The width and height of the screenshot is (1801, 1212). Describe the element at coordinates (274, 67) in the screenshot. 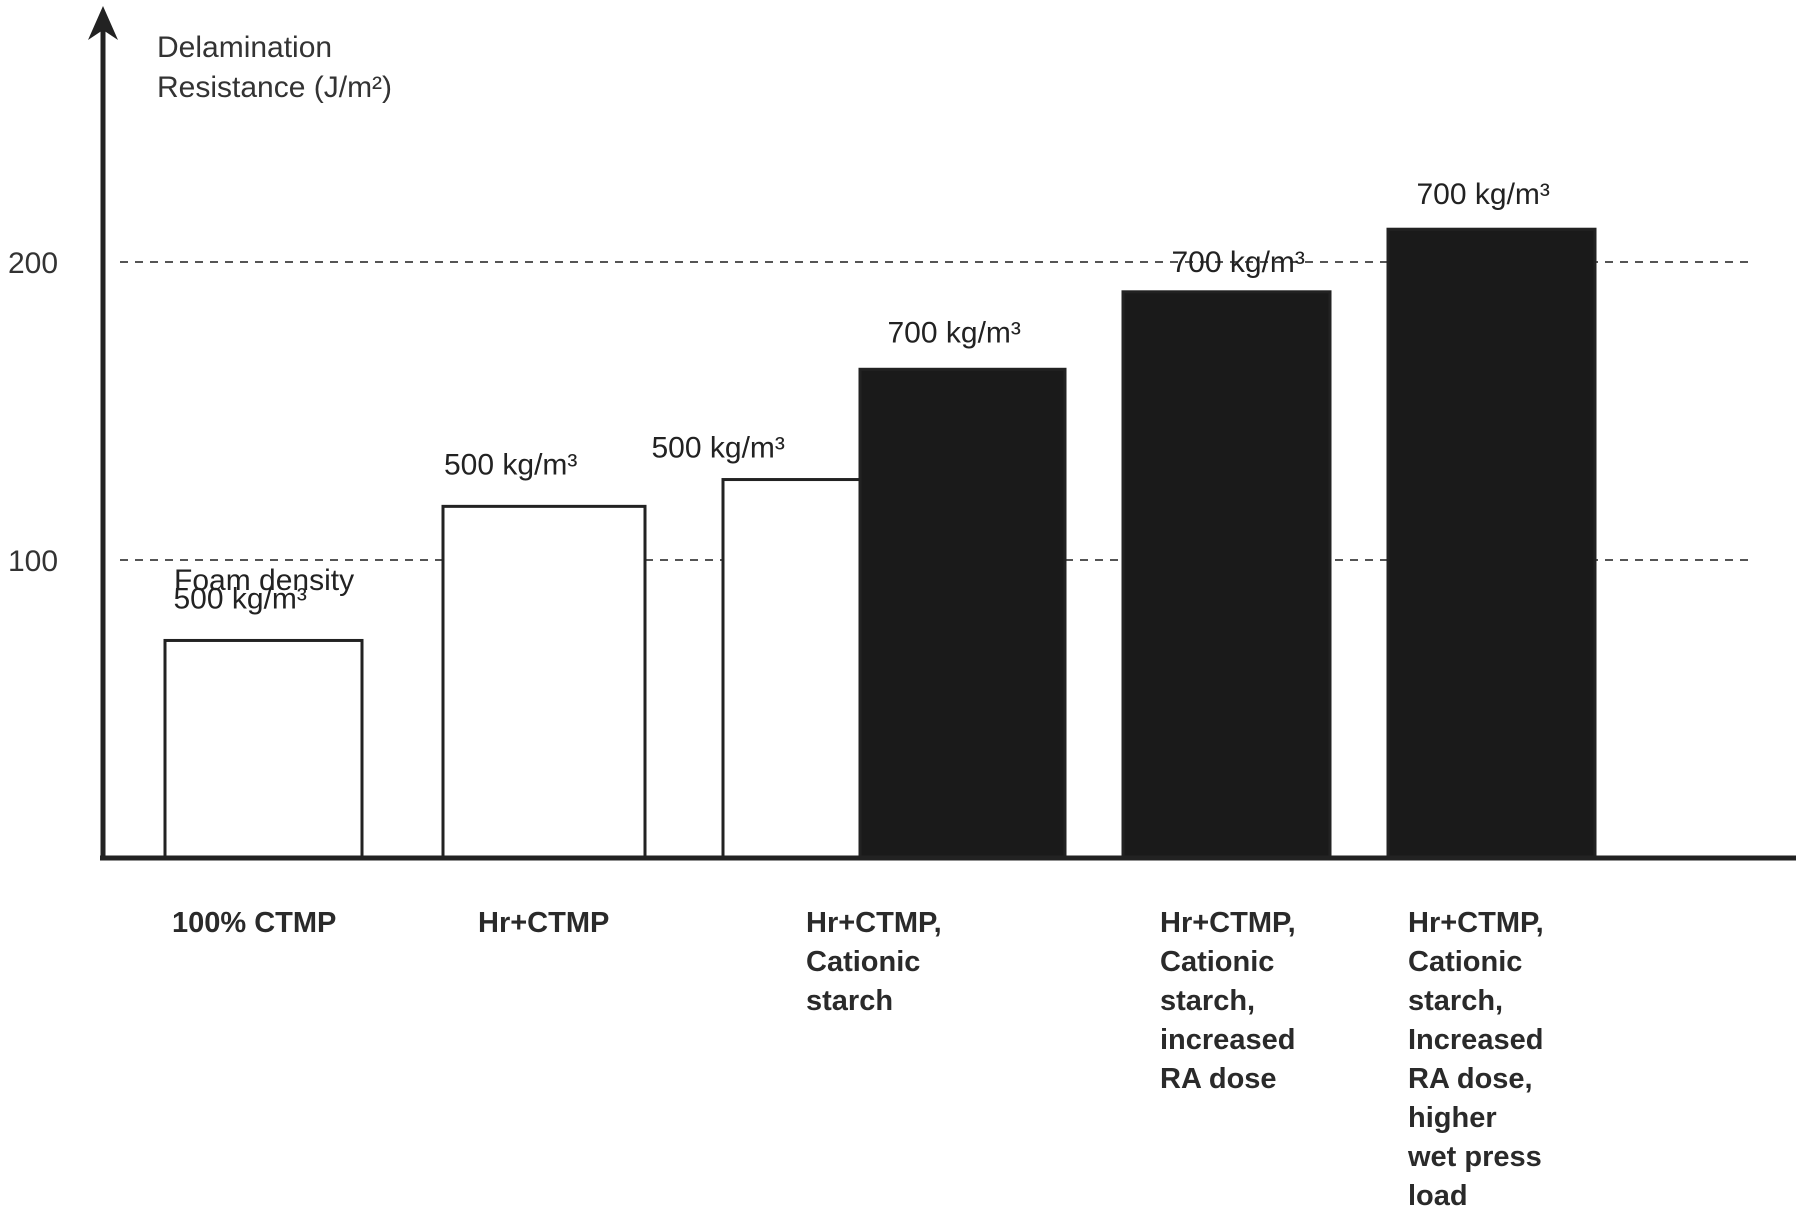

I see `y-axis-label: Delamination Resistance (J/m²)` at that location.